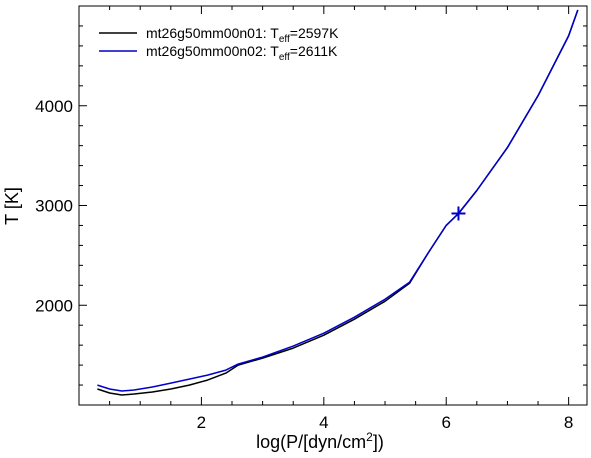 Image resolution: width=591 pixels, height=458 pixels. I want to click on x-tick-label: 8, so click(568, 422).